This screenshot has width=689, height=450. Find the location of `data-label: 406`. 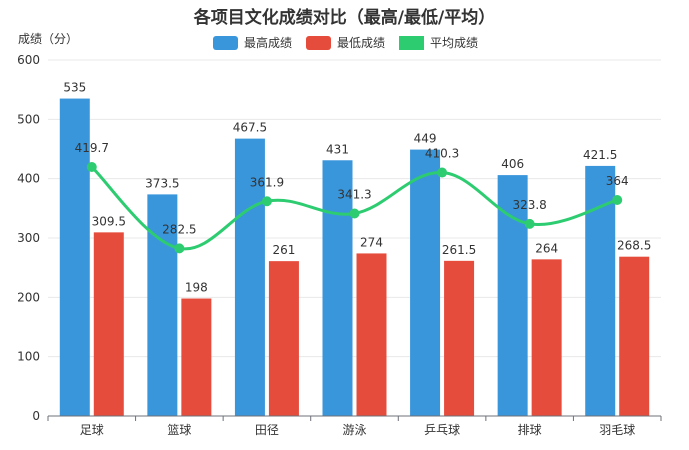

data-label: 406 is located at coordinates (512, 164).